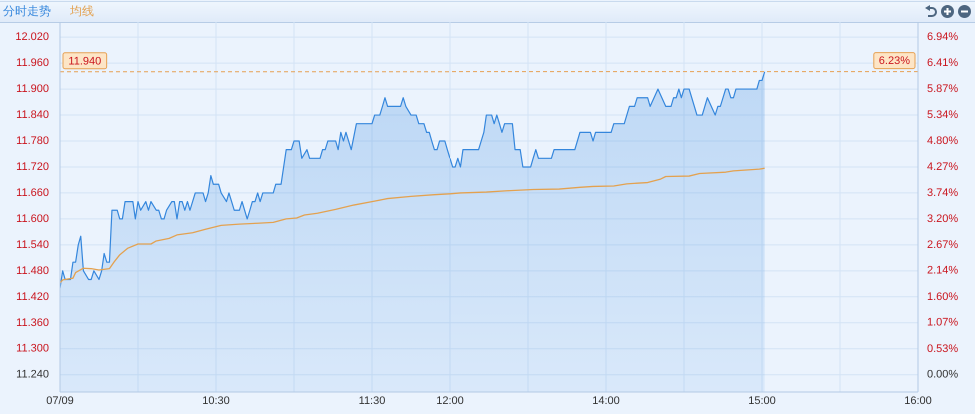  What do you see at coordinates (942, 219) in the screenshot?
I see `text: 3.20%` at bounding box center [942, 219].